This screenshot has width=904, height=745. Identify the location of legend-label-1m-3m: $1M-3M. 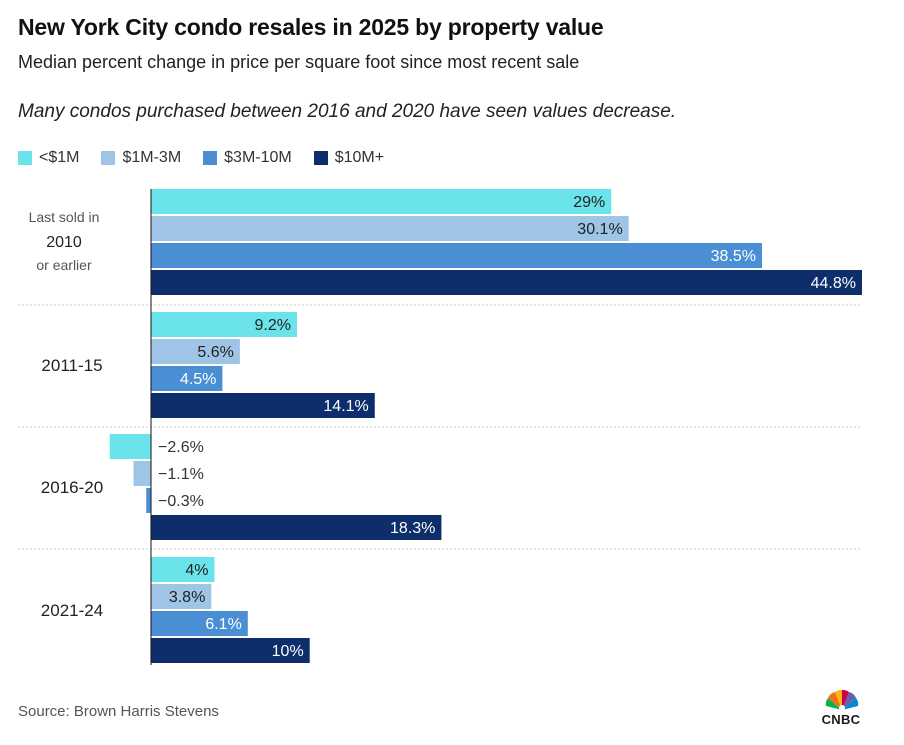
(152, 157).